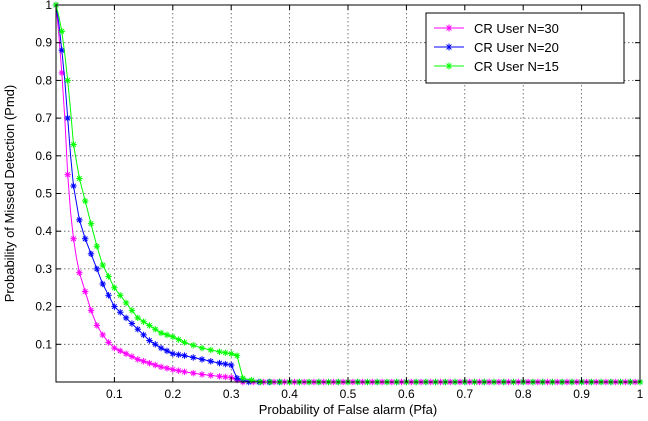 The width and height of the screenshot is (648, 421). I want to click on legend-label: CR User N=15, so click(516, 66).